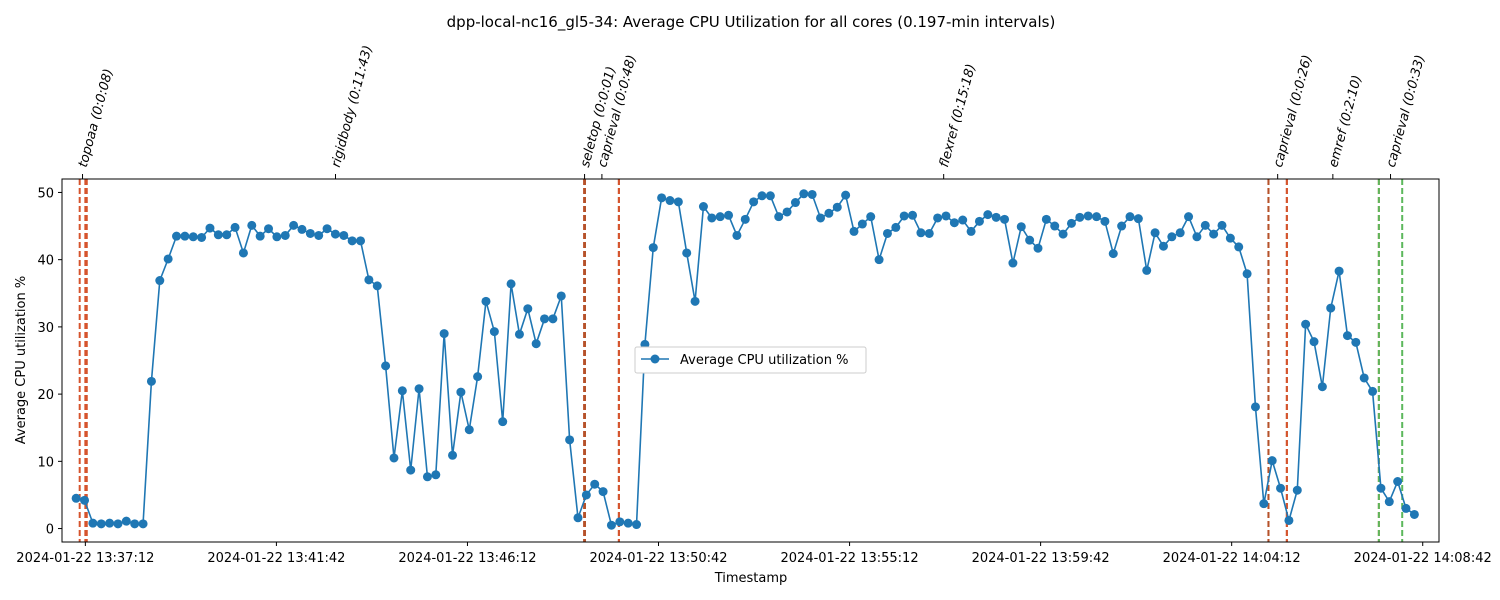 The image size is (1500, 600). I want to click on y-tick-label: 20, so click(45, 395).